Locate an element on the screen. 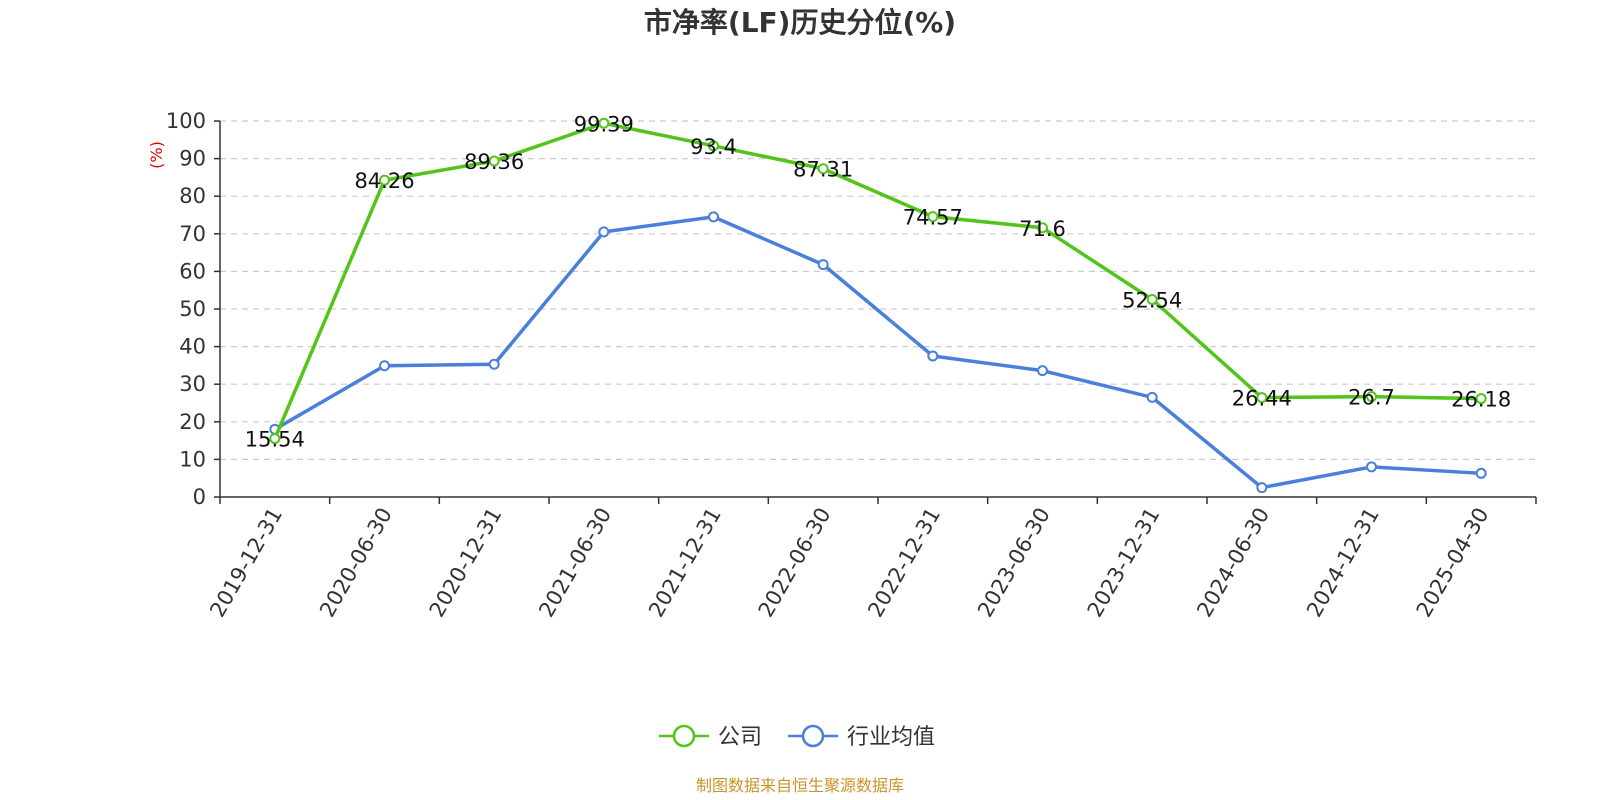 Image resolution: width=1600 pixels, height=800 pixels. y-tick-label: 10 is located at coordinates (192, 459).